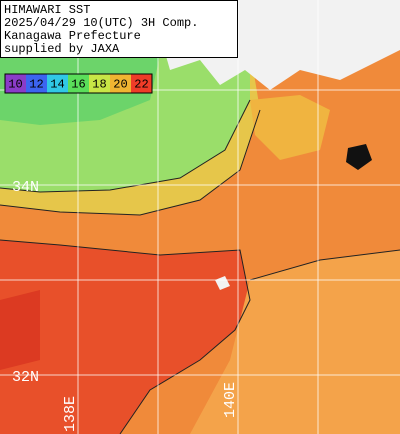  I want to click on legend: 10 12 14 16 18 20 22, so click(78, 83).